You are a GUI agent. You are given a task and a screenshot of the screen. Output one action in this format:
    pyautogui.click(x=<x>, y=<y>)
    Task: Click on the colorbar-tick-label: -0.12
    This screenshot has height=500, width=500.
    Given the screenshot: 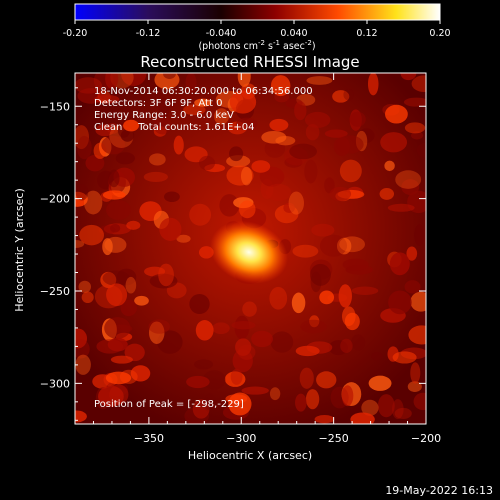 What is the action you would take?
    pyautogui.click(x=148, y=33)
    